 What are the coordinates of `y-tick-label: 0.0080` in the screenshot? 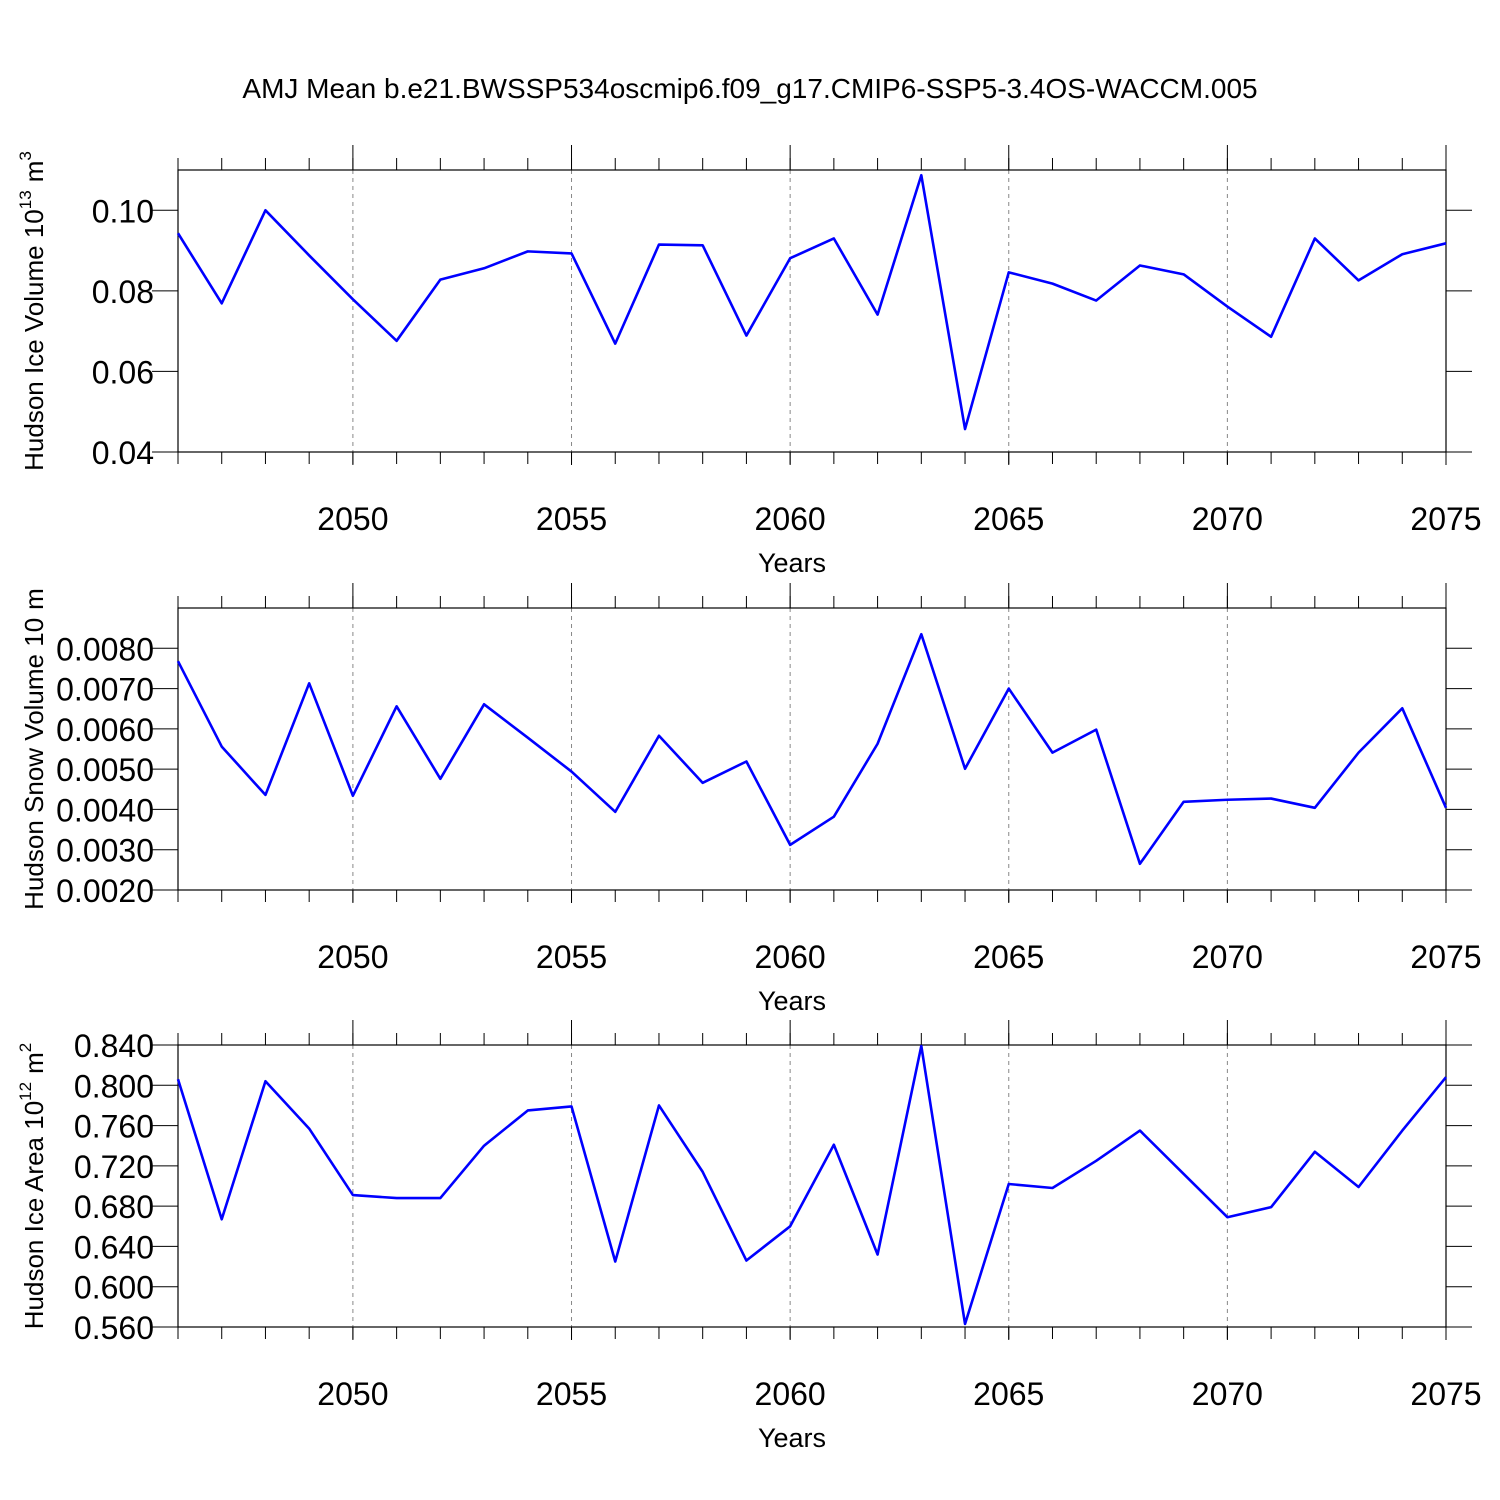 It's located at (105, 649).